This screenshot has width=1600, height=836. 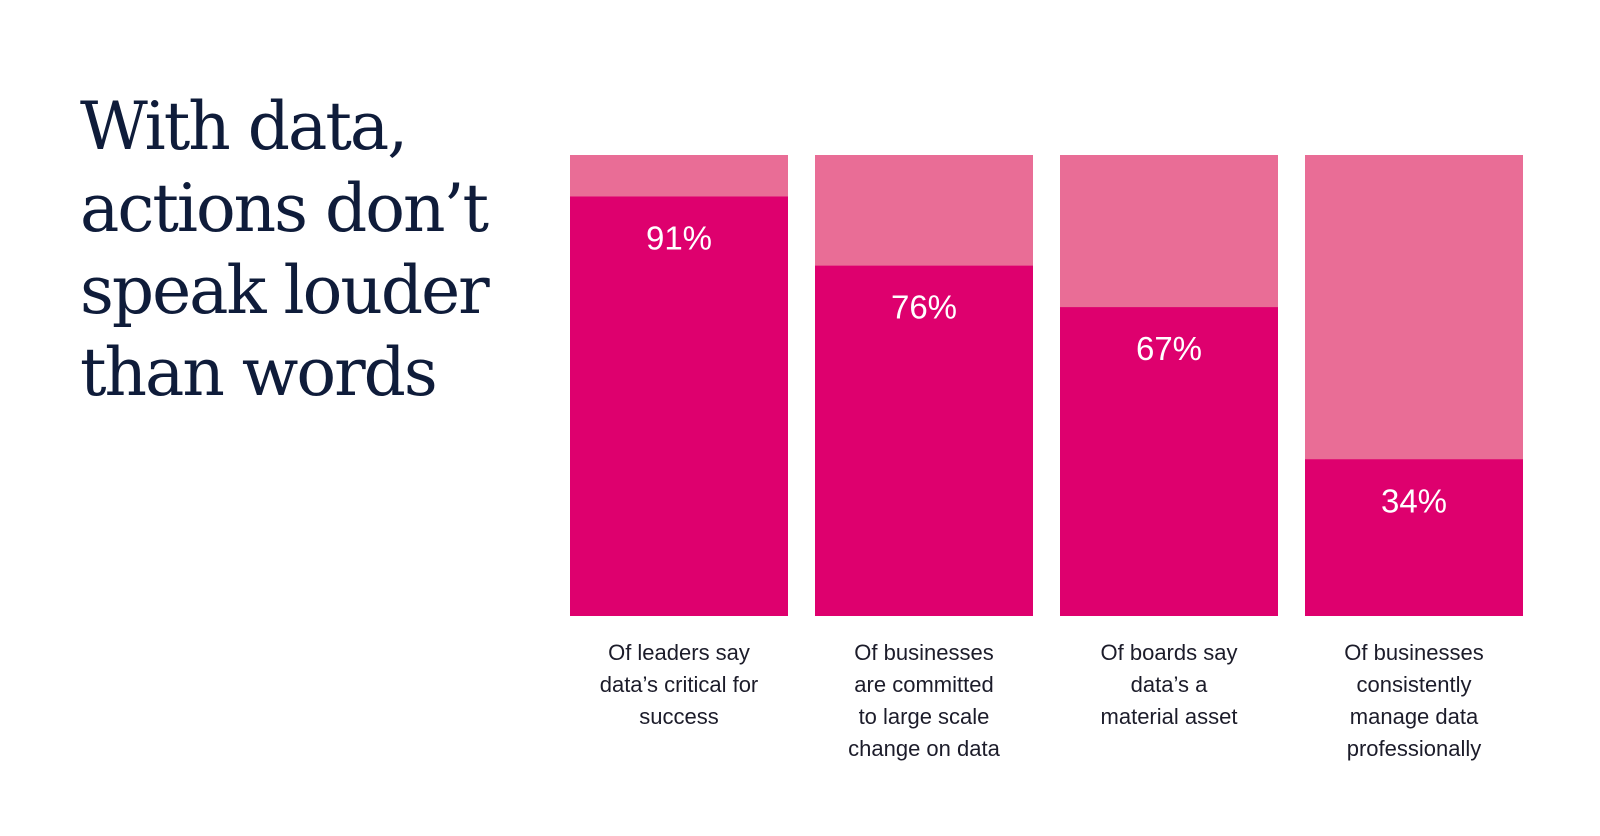 I want to click on bar-value-label: 67%, so click(x=1169, y=348).